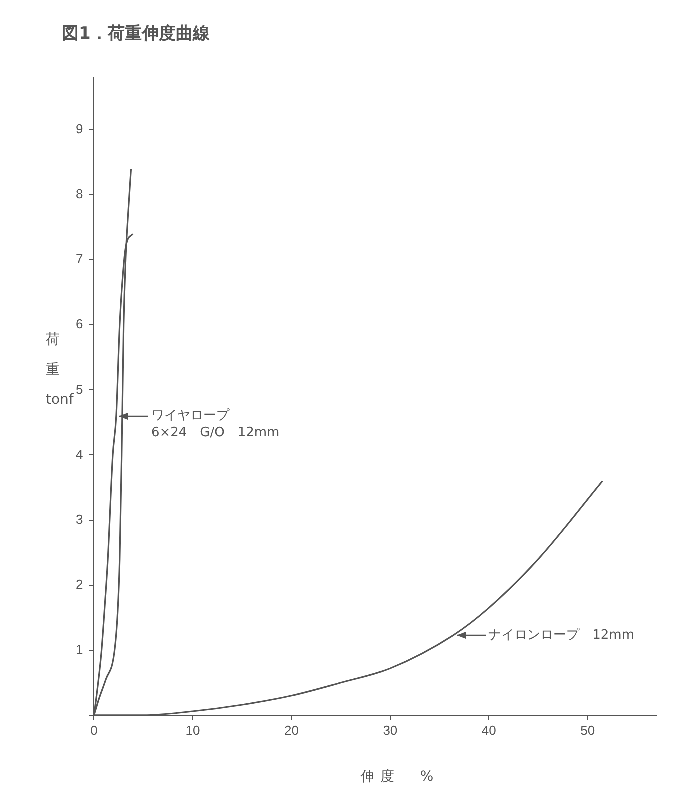  Describe the element at coordinates (561, 635) in the screenshot. I see `annotation: ナイロンロープ 12mm` at that location.